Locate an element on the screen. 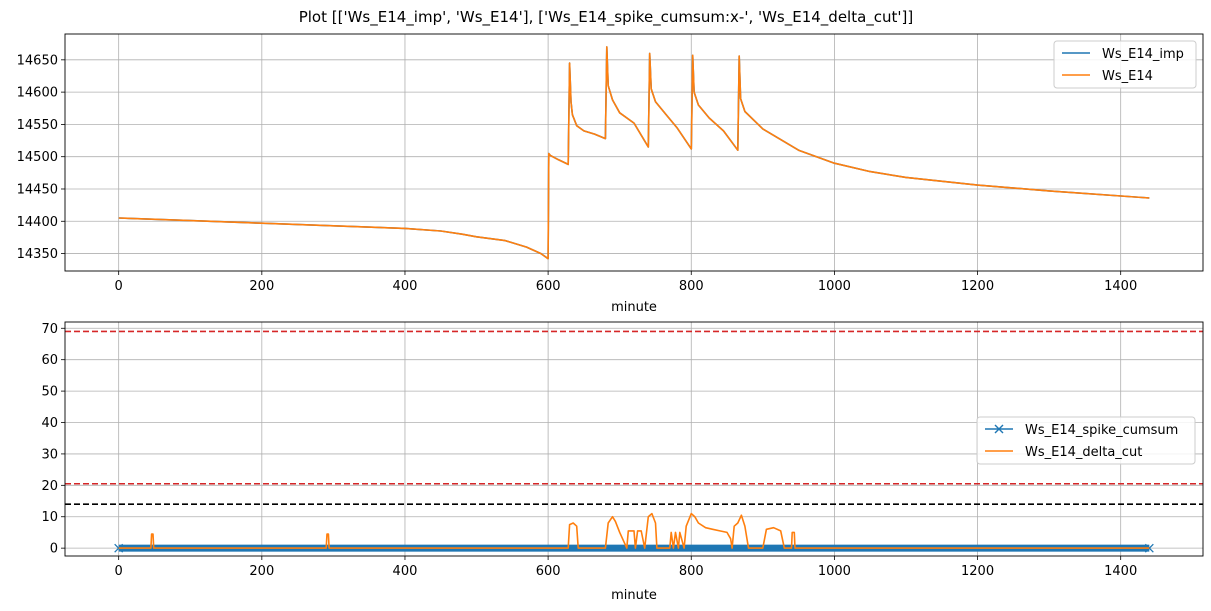 This screenshot has width=1211, height=611. y-tick-label: 14350 is located at coordinates (37, 254).